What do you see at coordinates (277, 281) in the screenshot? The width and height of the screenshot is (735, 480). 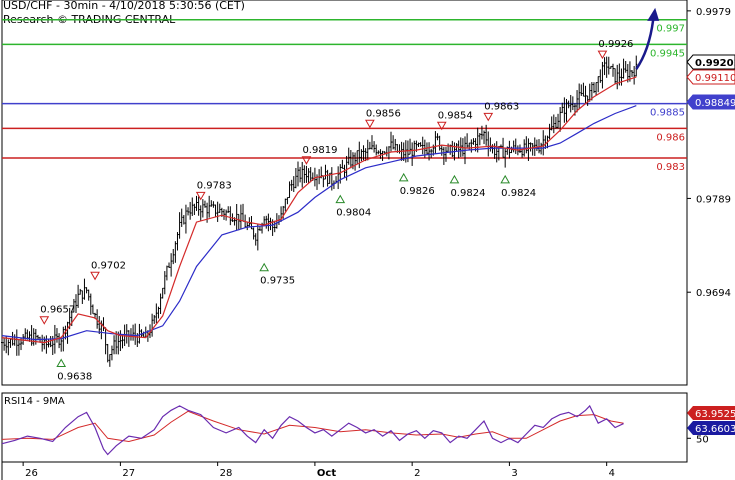 I see `swing-low-label: 0.9735` at bounding box center [277, 281].